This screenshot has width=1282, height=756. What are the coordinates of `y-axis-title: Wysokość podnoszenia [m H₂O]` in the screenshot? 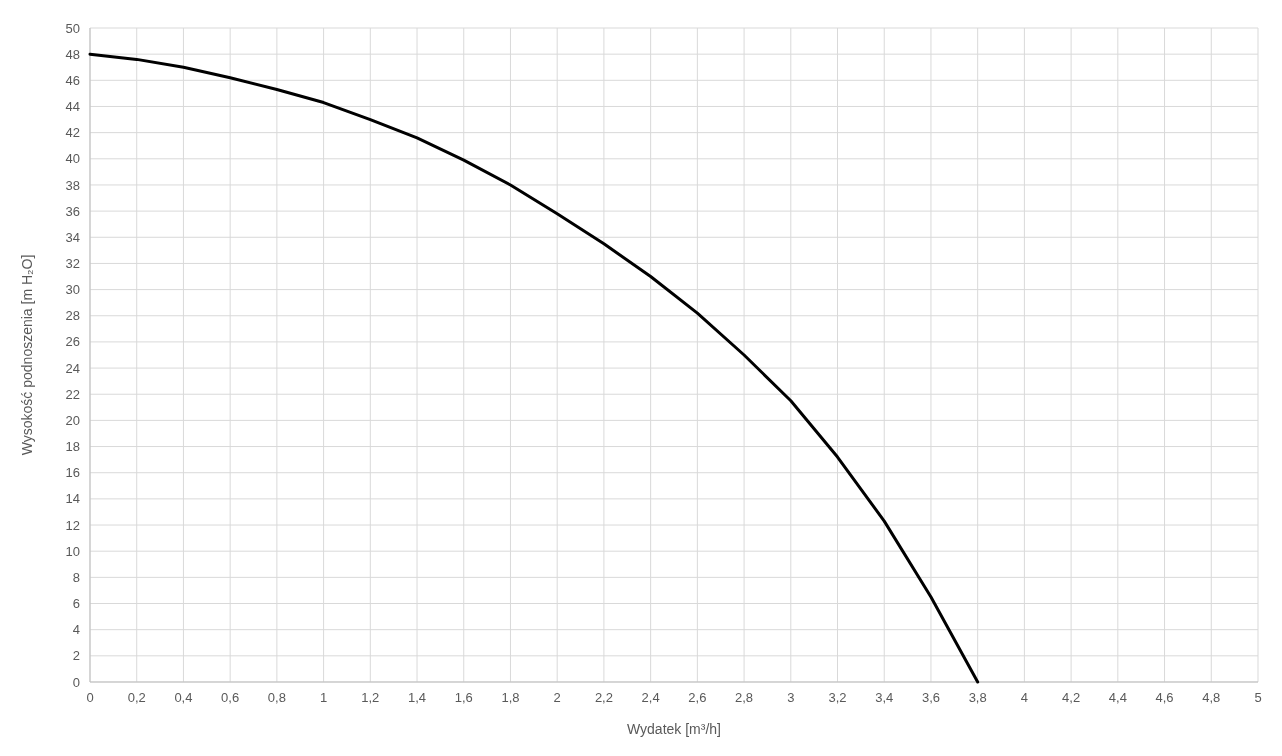 It's located at (27, 355).